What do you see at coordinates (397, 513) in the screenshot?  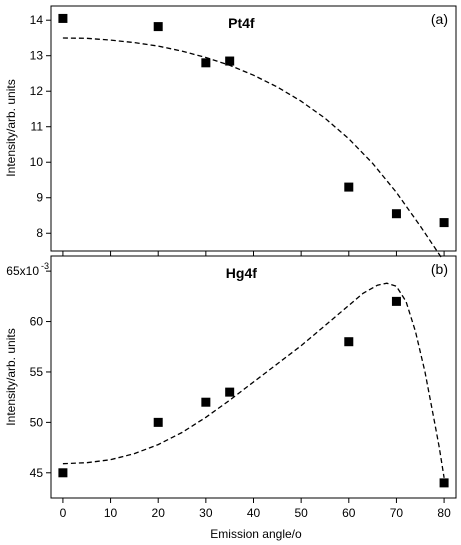 I see `x-tick-label: 70` at bounding box center [397, 513].